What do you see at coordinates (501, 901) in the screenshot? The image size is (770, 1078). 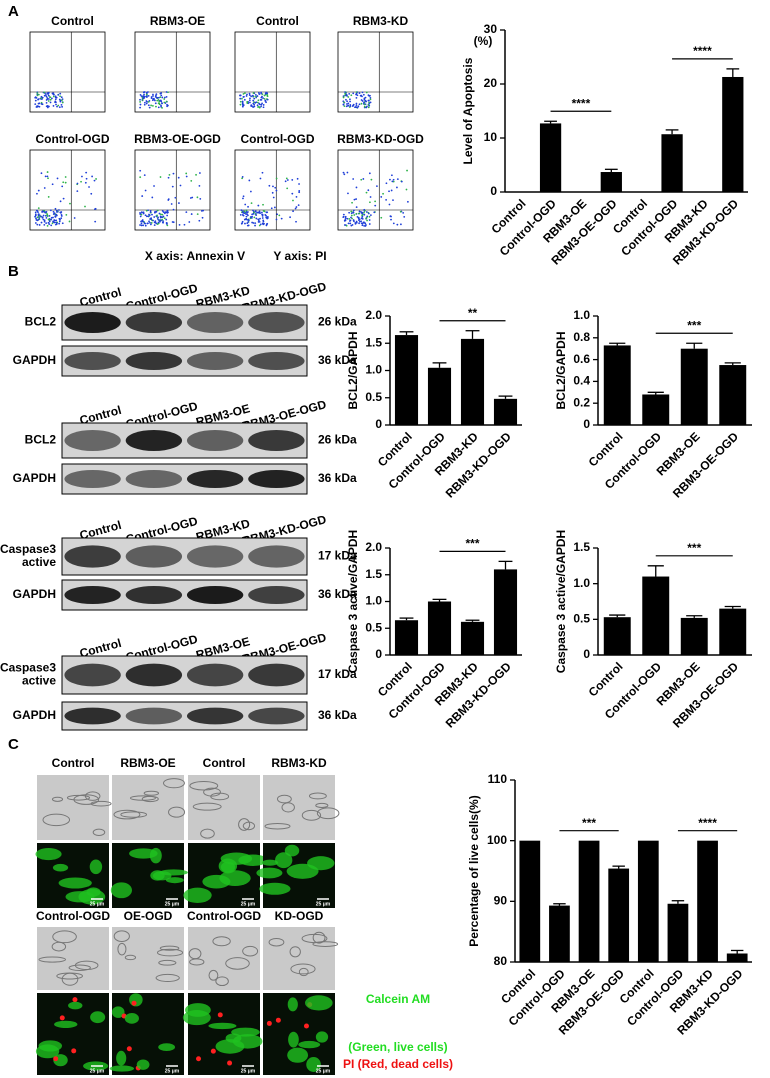 I see `y-tick-label: 90` at bounding box center [501, 901].